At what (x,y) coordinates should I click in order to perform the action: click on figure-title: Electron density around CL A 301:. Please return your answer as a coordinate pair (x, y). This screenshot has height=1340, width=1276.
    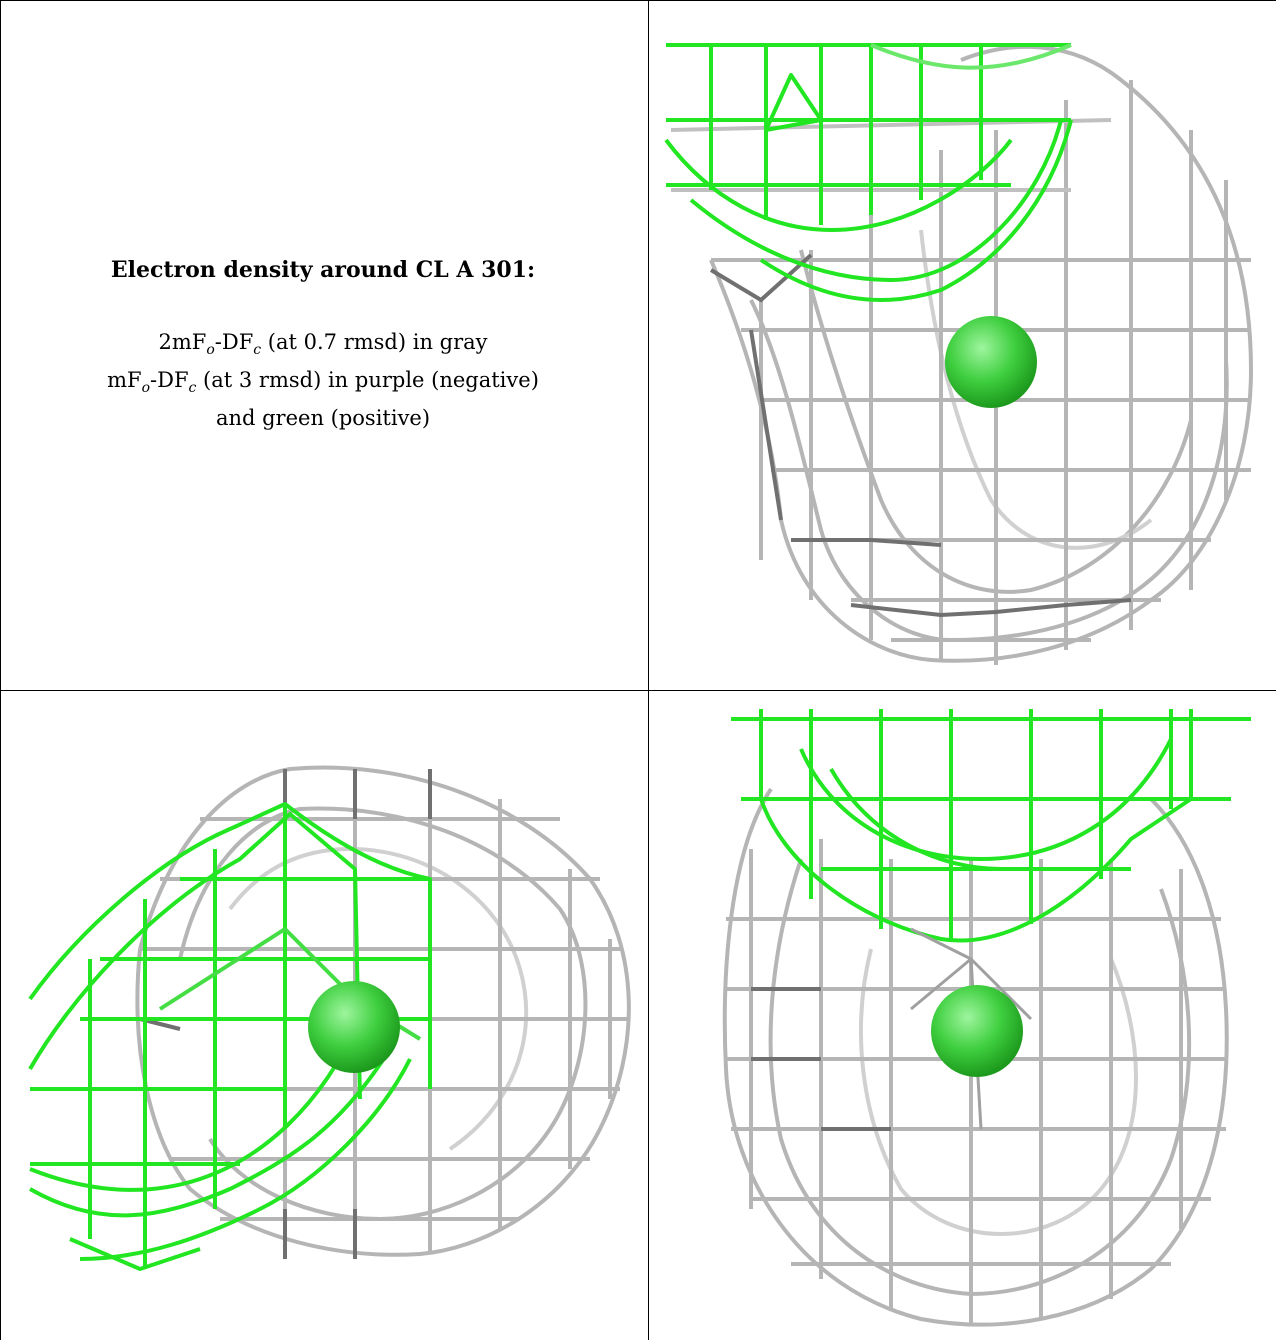
    Looking at the image, I should click on (323, 269).